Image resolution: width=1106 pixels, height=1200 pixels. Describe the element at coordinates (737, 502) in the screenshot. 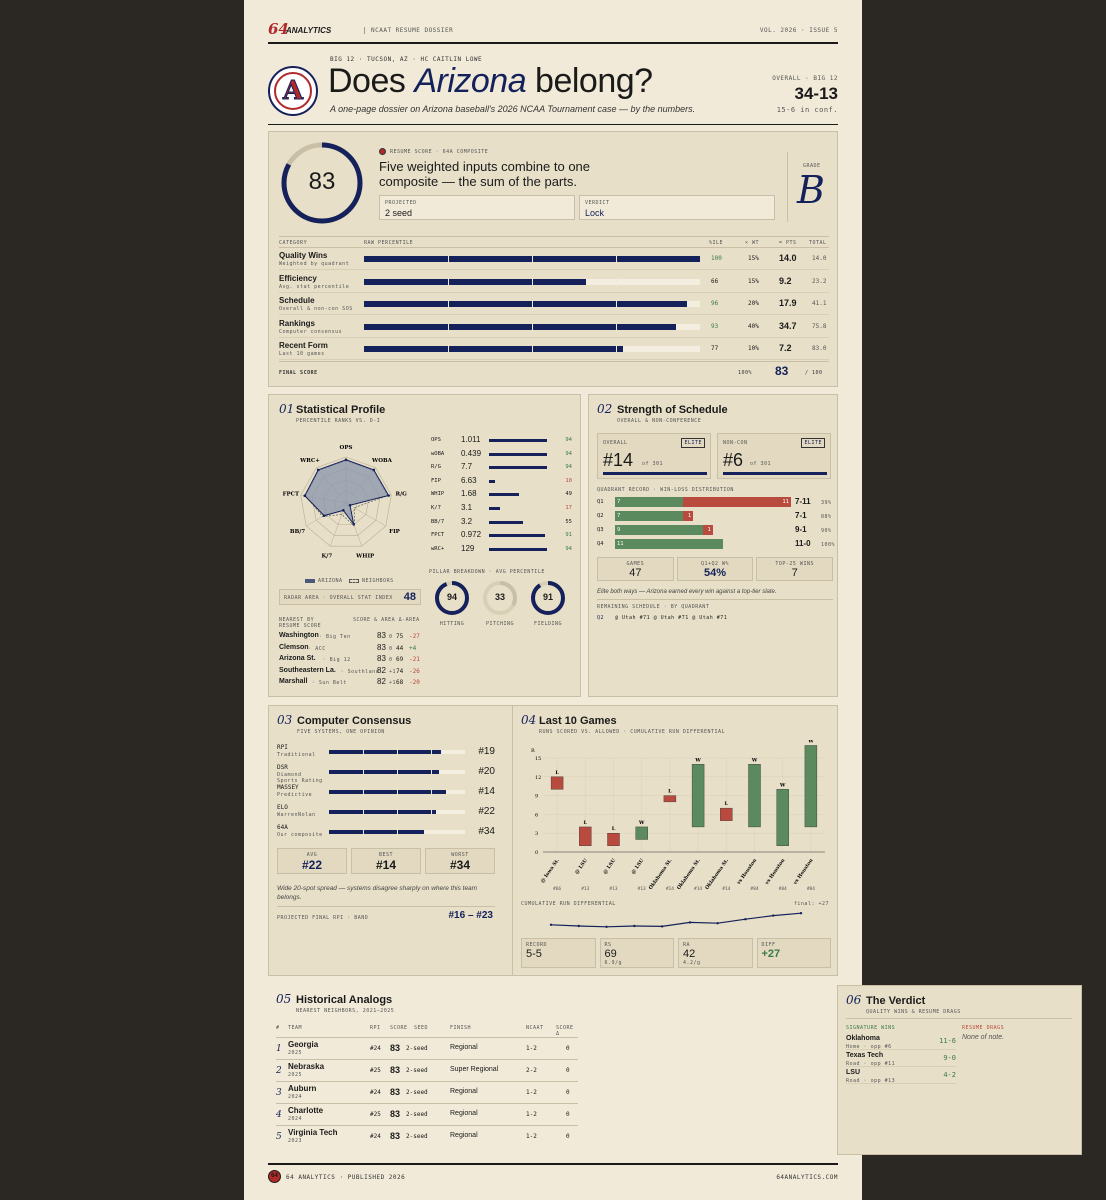

I see `quad-losses-bar: 11` at that location.